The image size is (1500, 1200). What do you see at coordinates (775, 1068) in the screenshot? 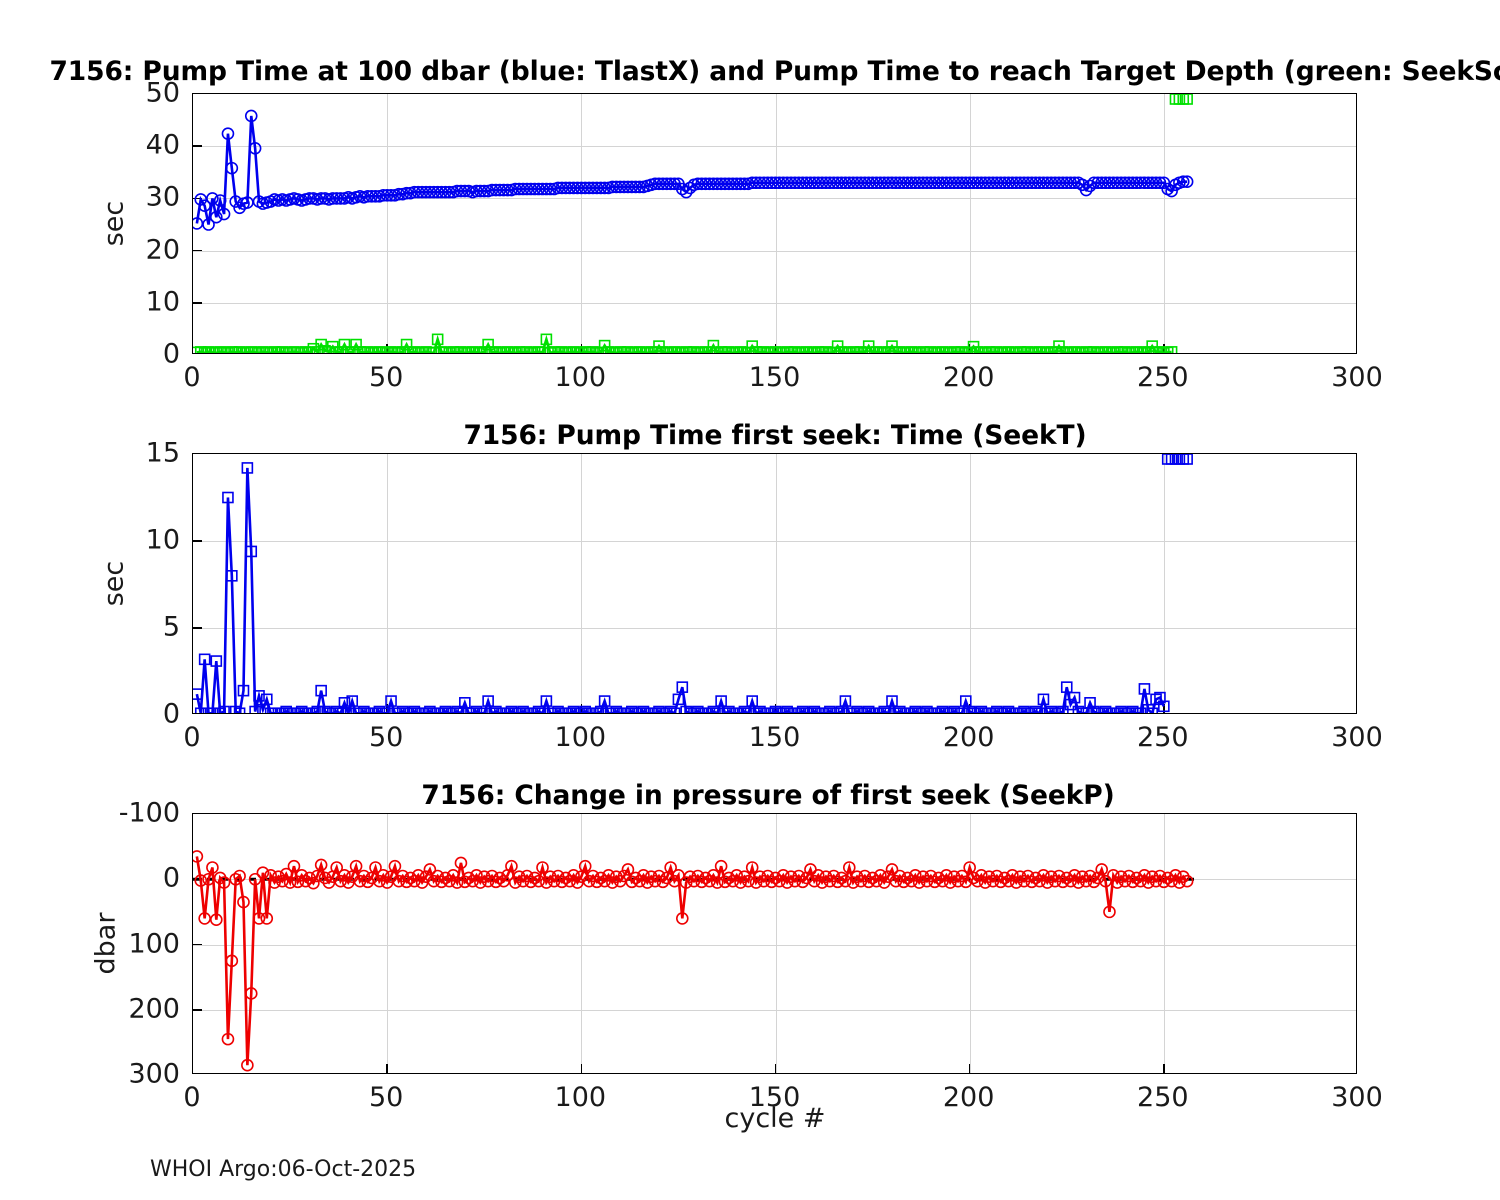
I see `x-tick` at bounding box center [775, 1068].